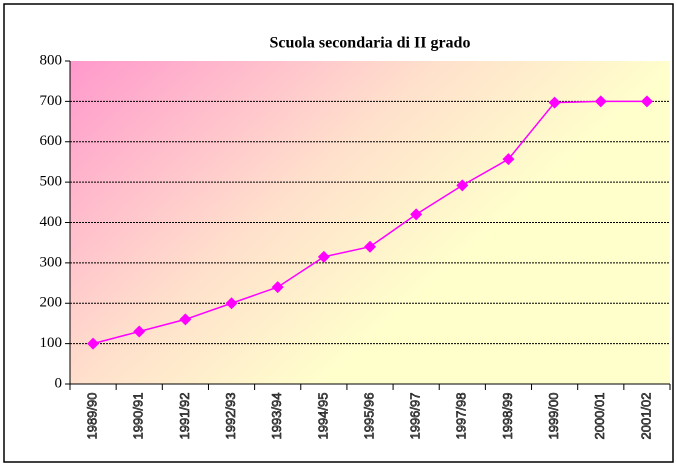  What do you see at coordinates (51, 182) in the screenshot?
I see `y-tick-label: 500` at bounding box center [51, 182].